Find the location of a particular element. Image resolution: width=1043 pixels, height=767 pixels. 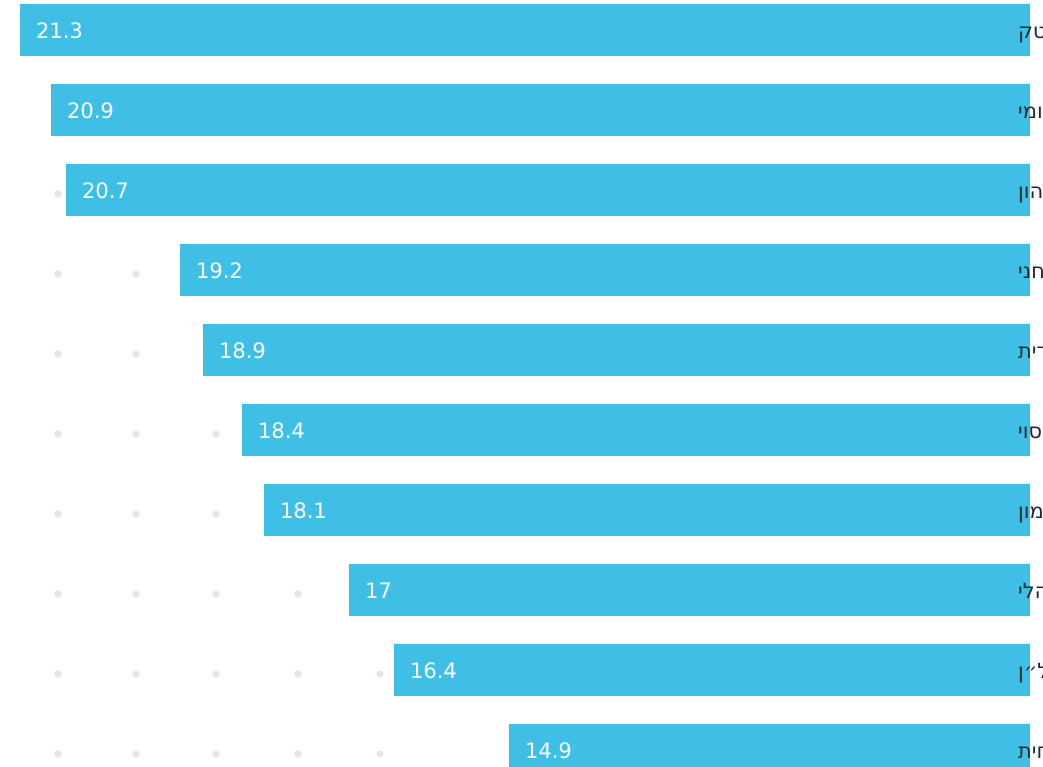

category-label: רגולציה ומשפט מנהלי is located at coordinates (1030, 591).